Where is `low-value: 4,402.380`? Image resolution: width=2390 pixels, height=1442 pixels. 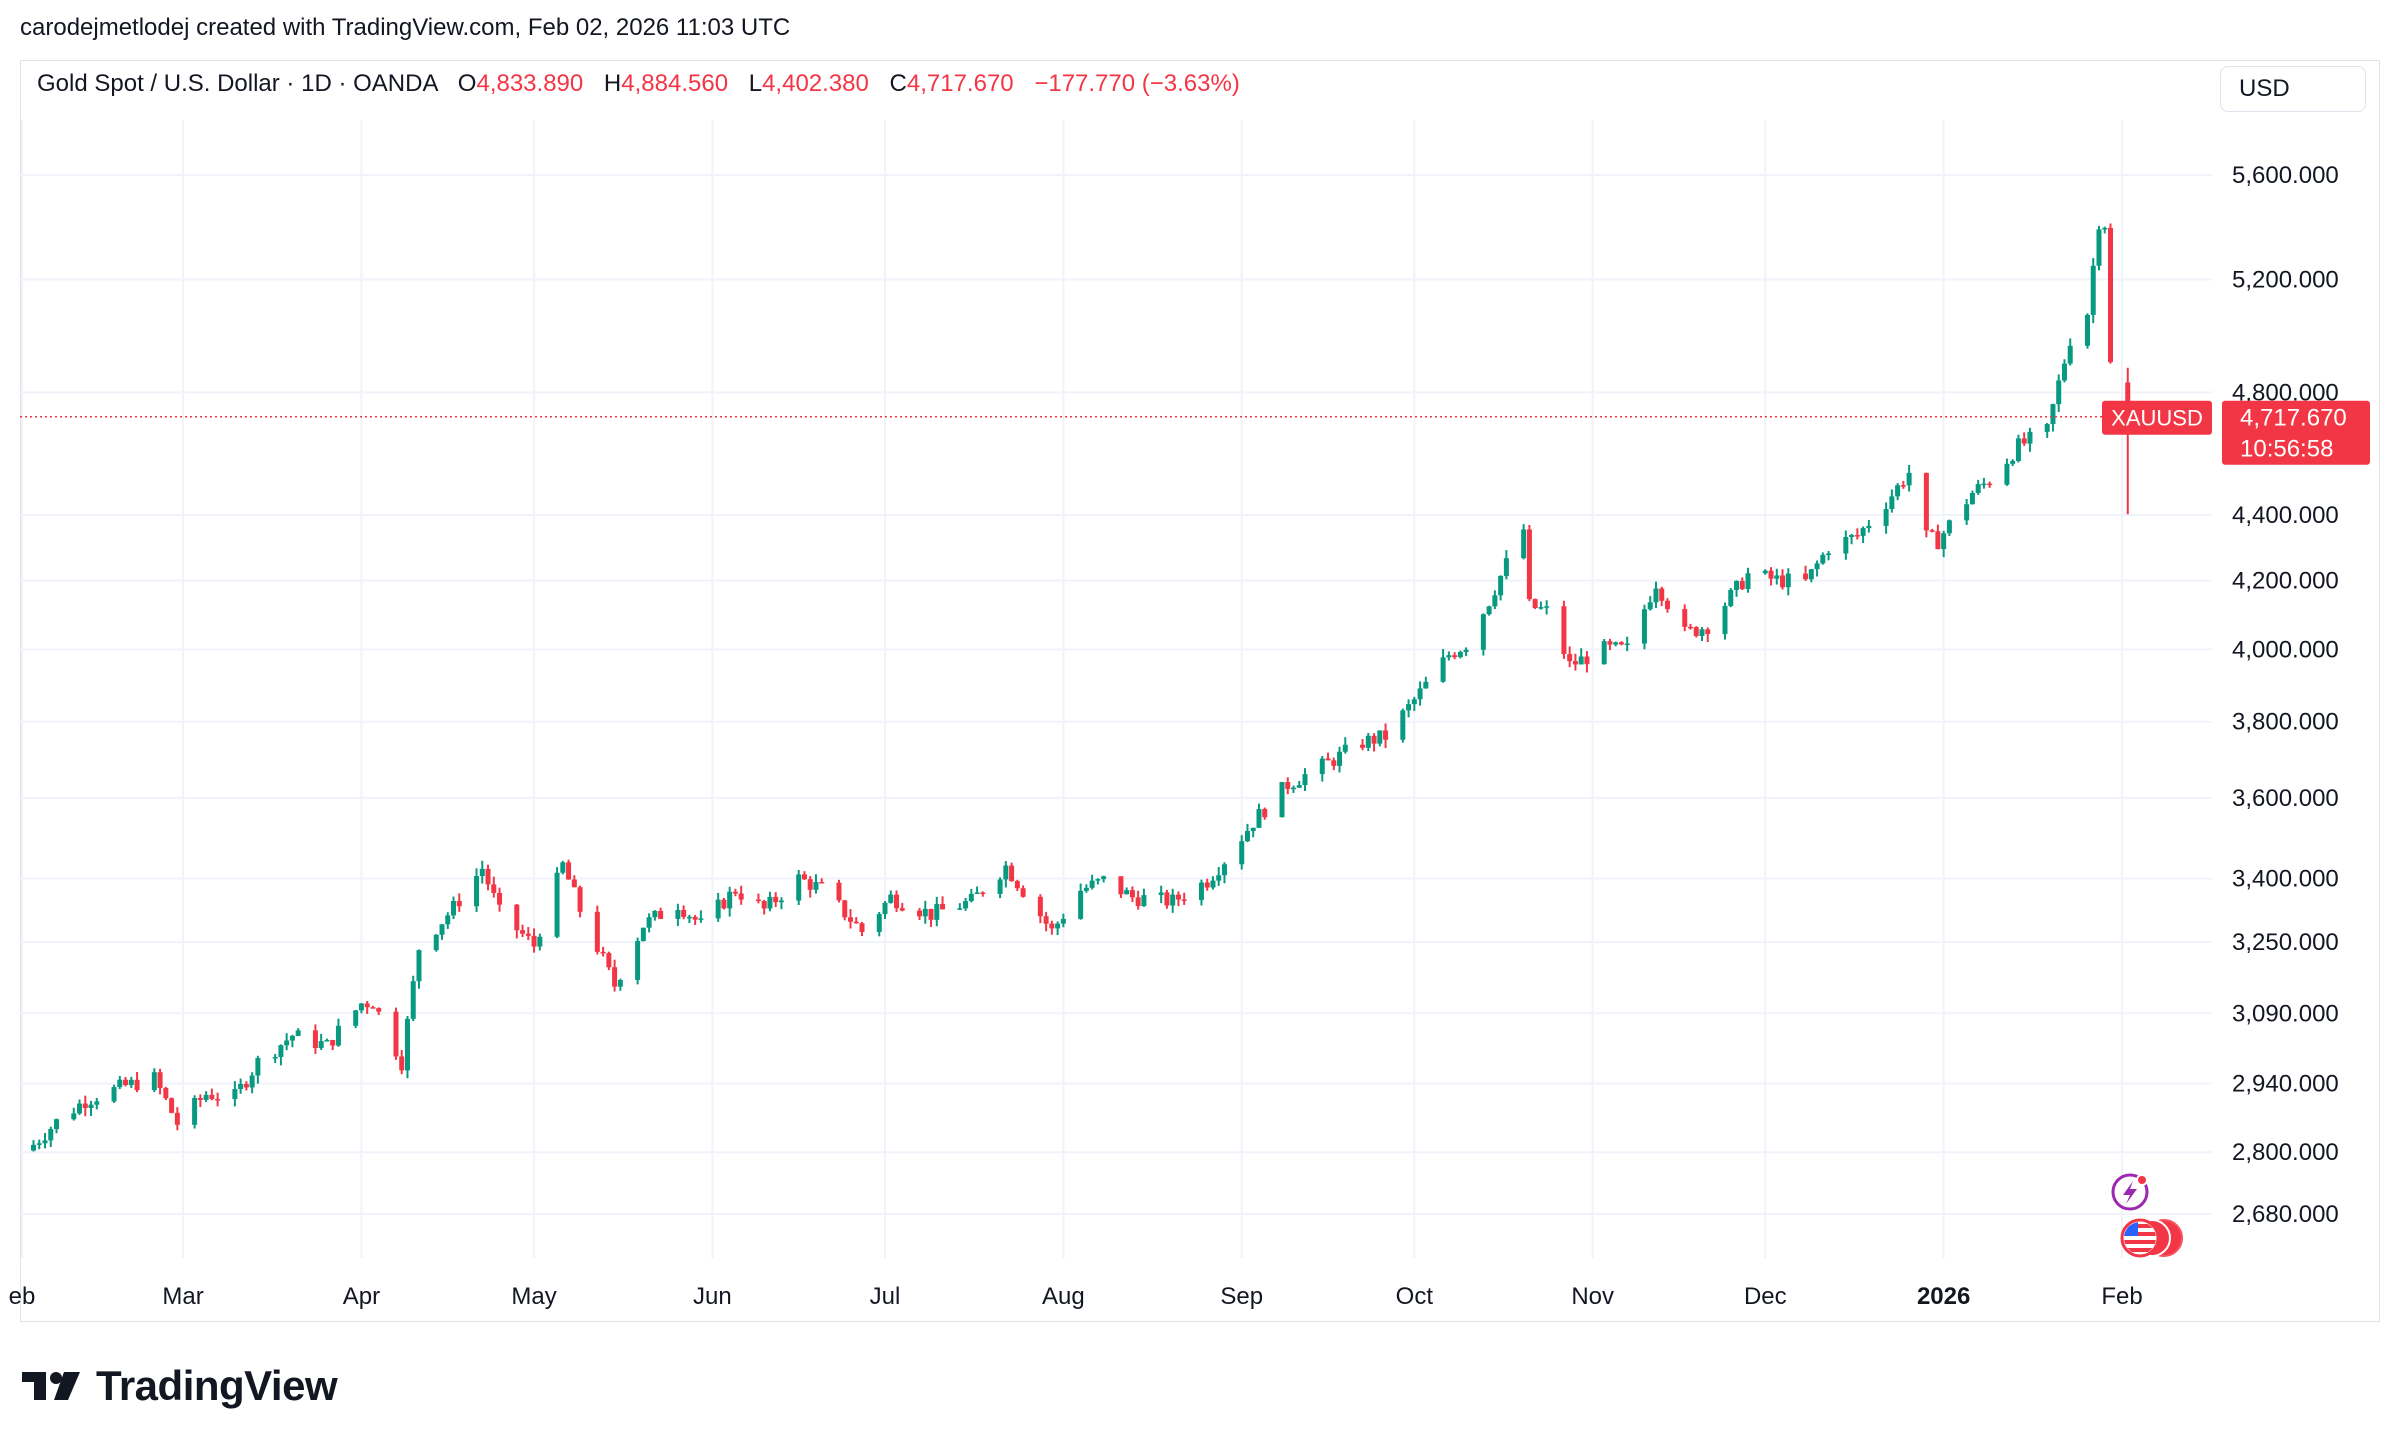
low-value: 4,402.380 is located at coordinates (815, 83).